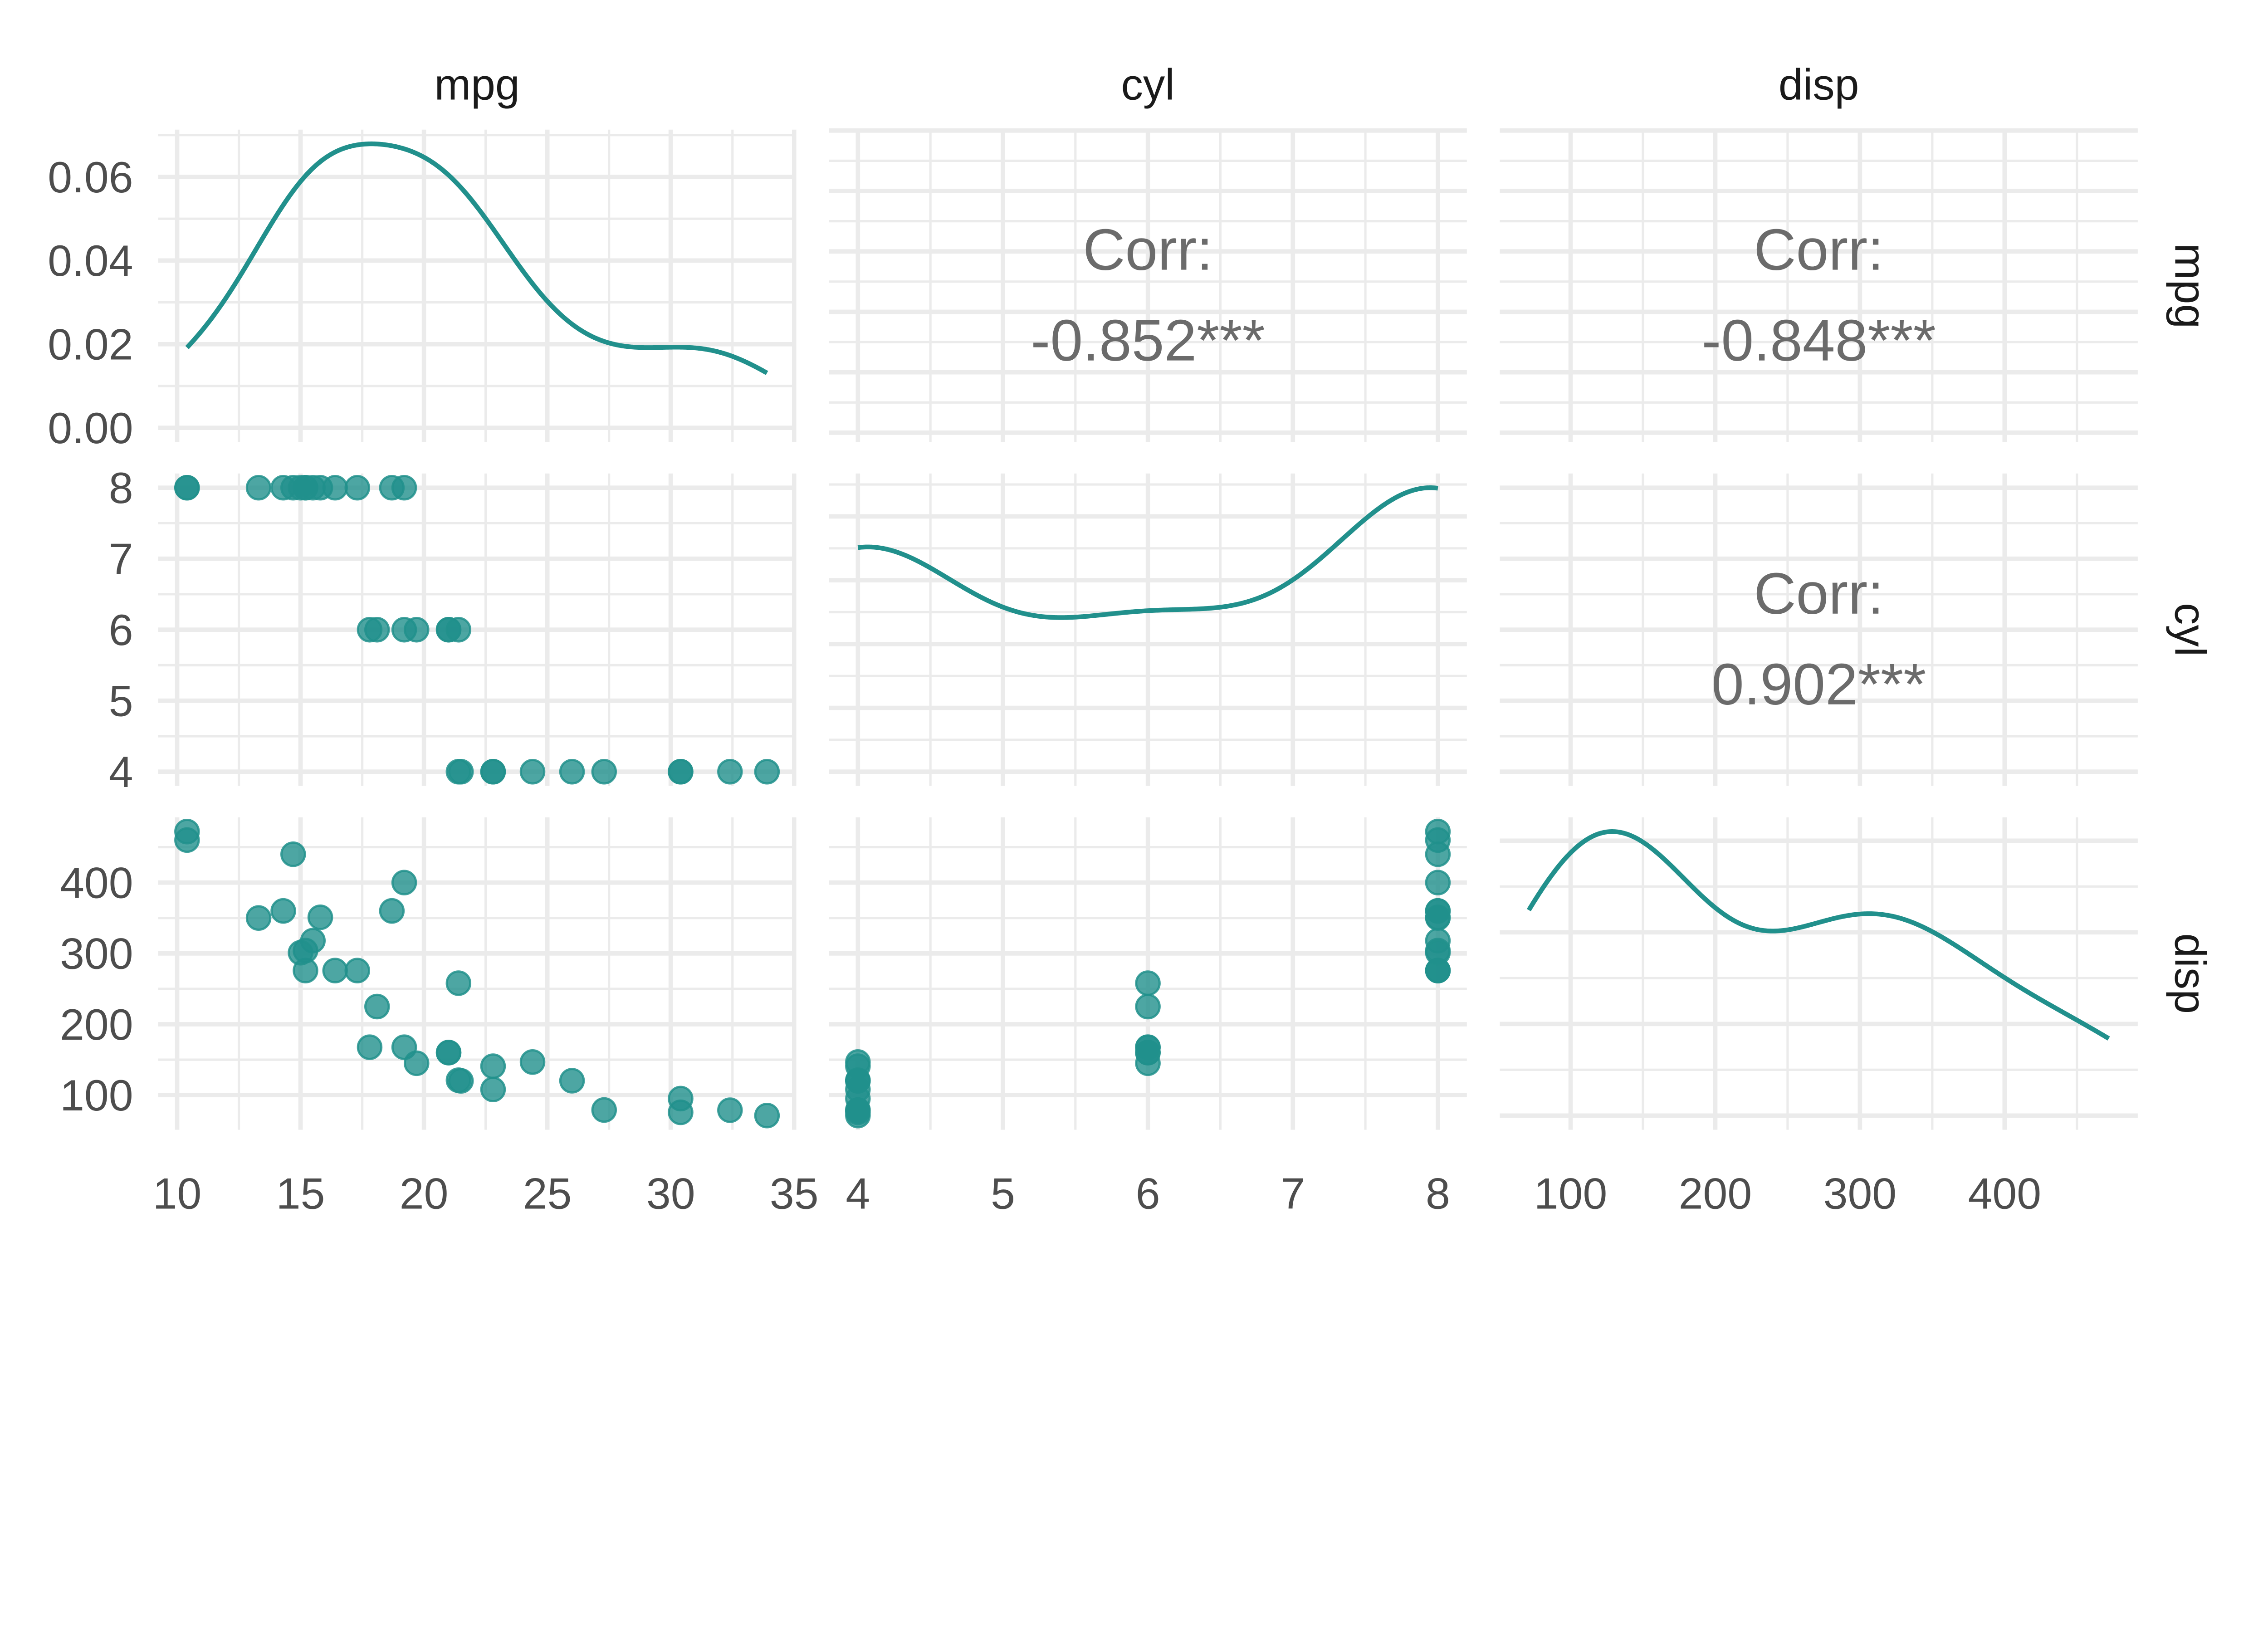 This screenshot has width=2268, height=1633. Describe the element at coordinates (1148, 84) in the screenshot. I see `strip-label-top: cyl` at that location.